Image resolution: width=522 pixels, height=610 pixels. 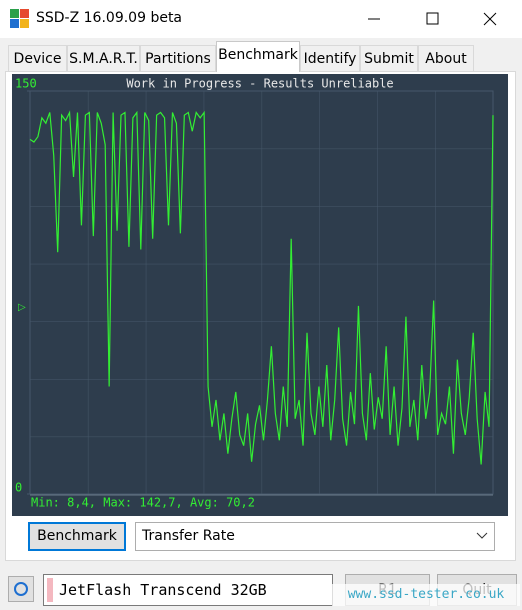 What do you see at coordinates (261, 19) in the screenshot?
I see `title-bar: SSD-Z 16.09.09 beta` at bounding box center [261, 19].